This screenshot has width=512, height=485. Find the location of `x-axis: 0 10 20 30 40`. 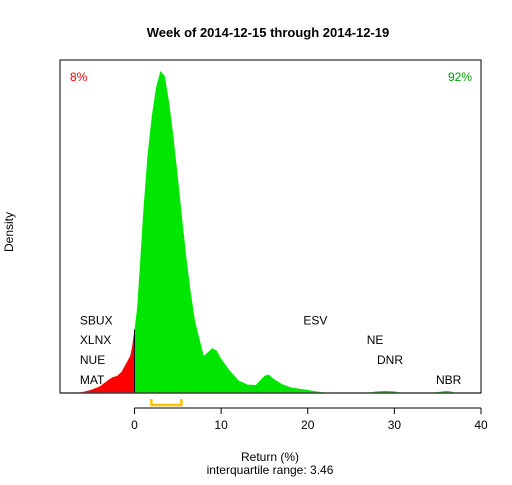

x-axis: 0 10 20 30 40 is located at coordinates (309, 419).